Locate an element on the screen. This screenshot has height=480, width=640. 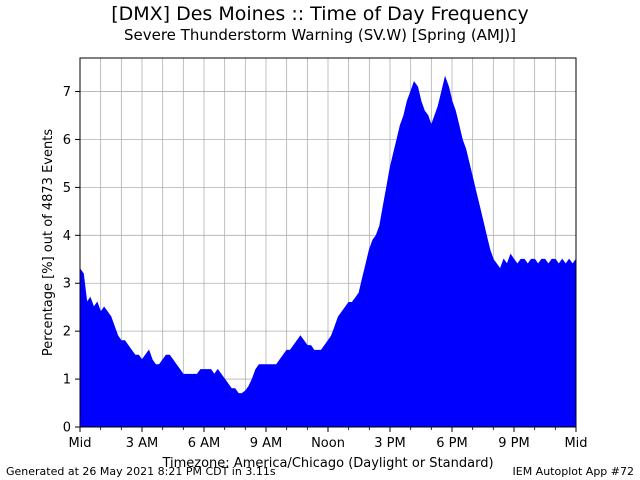
y-axis-label: Percentage [%] out of 4873 Events is located at coordinates (48, 242).